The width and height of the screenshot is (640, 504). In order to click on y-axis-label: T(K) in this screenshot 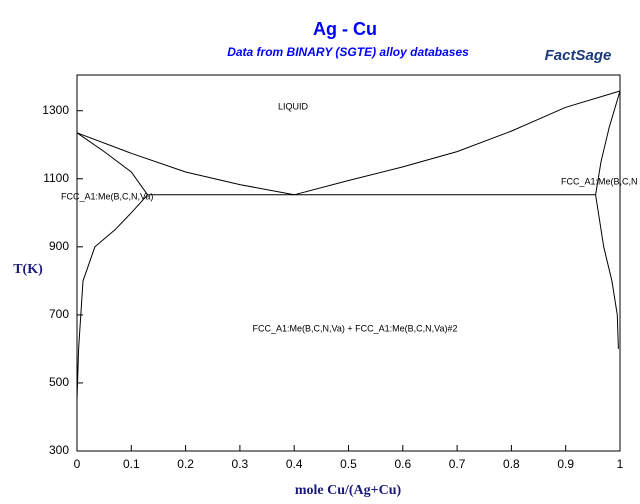, I will do `click(28, 269)`.